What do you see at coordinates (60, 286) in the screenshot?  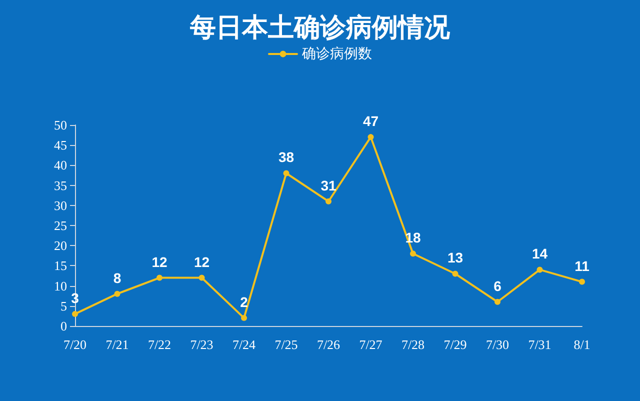 I see `y-tick-label: 10` at bounding box center [60, 286].